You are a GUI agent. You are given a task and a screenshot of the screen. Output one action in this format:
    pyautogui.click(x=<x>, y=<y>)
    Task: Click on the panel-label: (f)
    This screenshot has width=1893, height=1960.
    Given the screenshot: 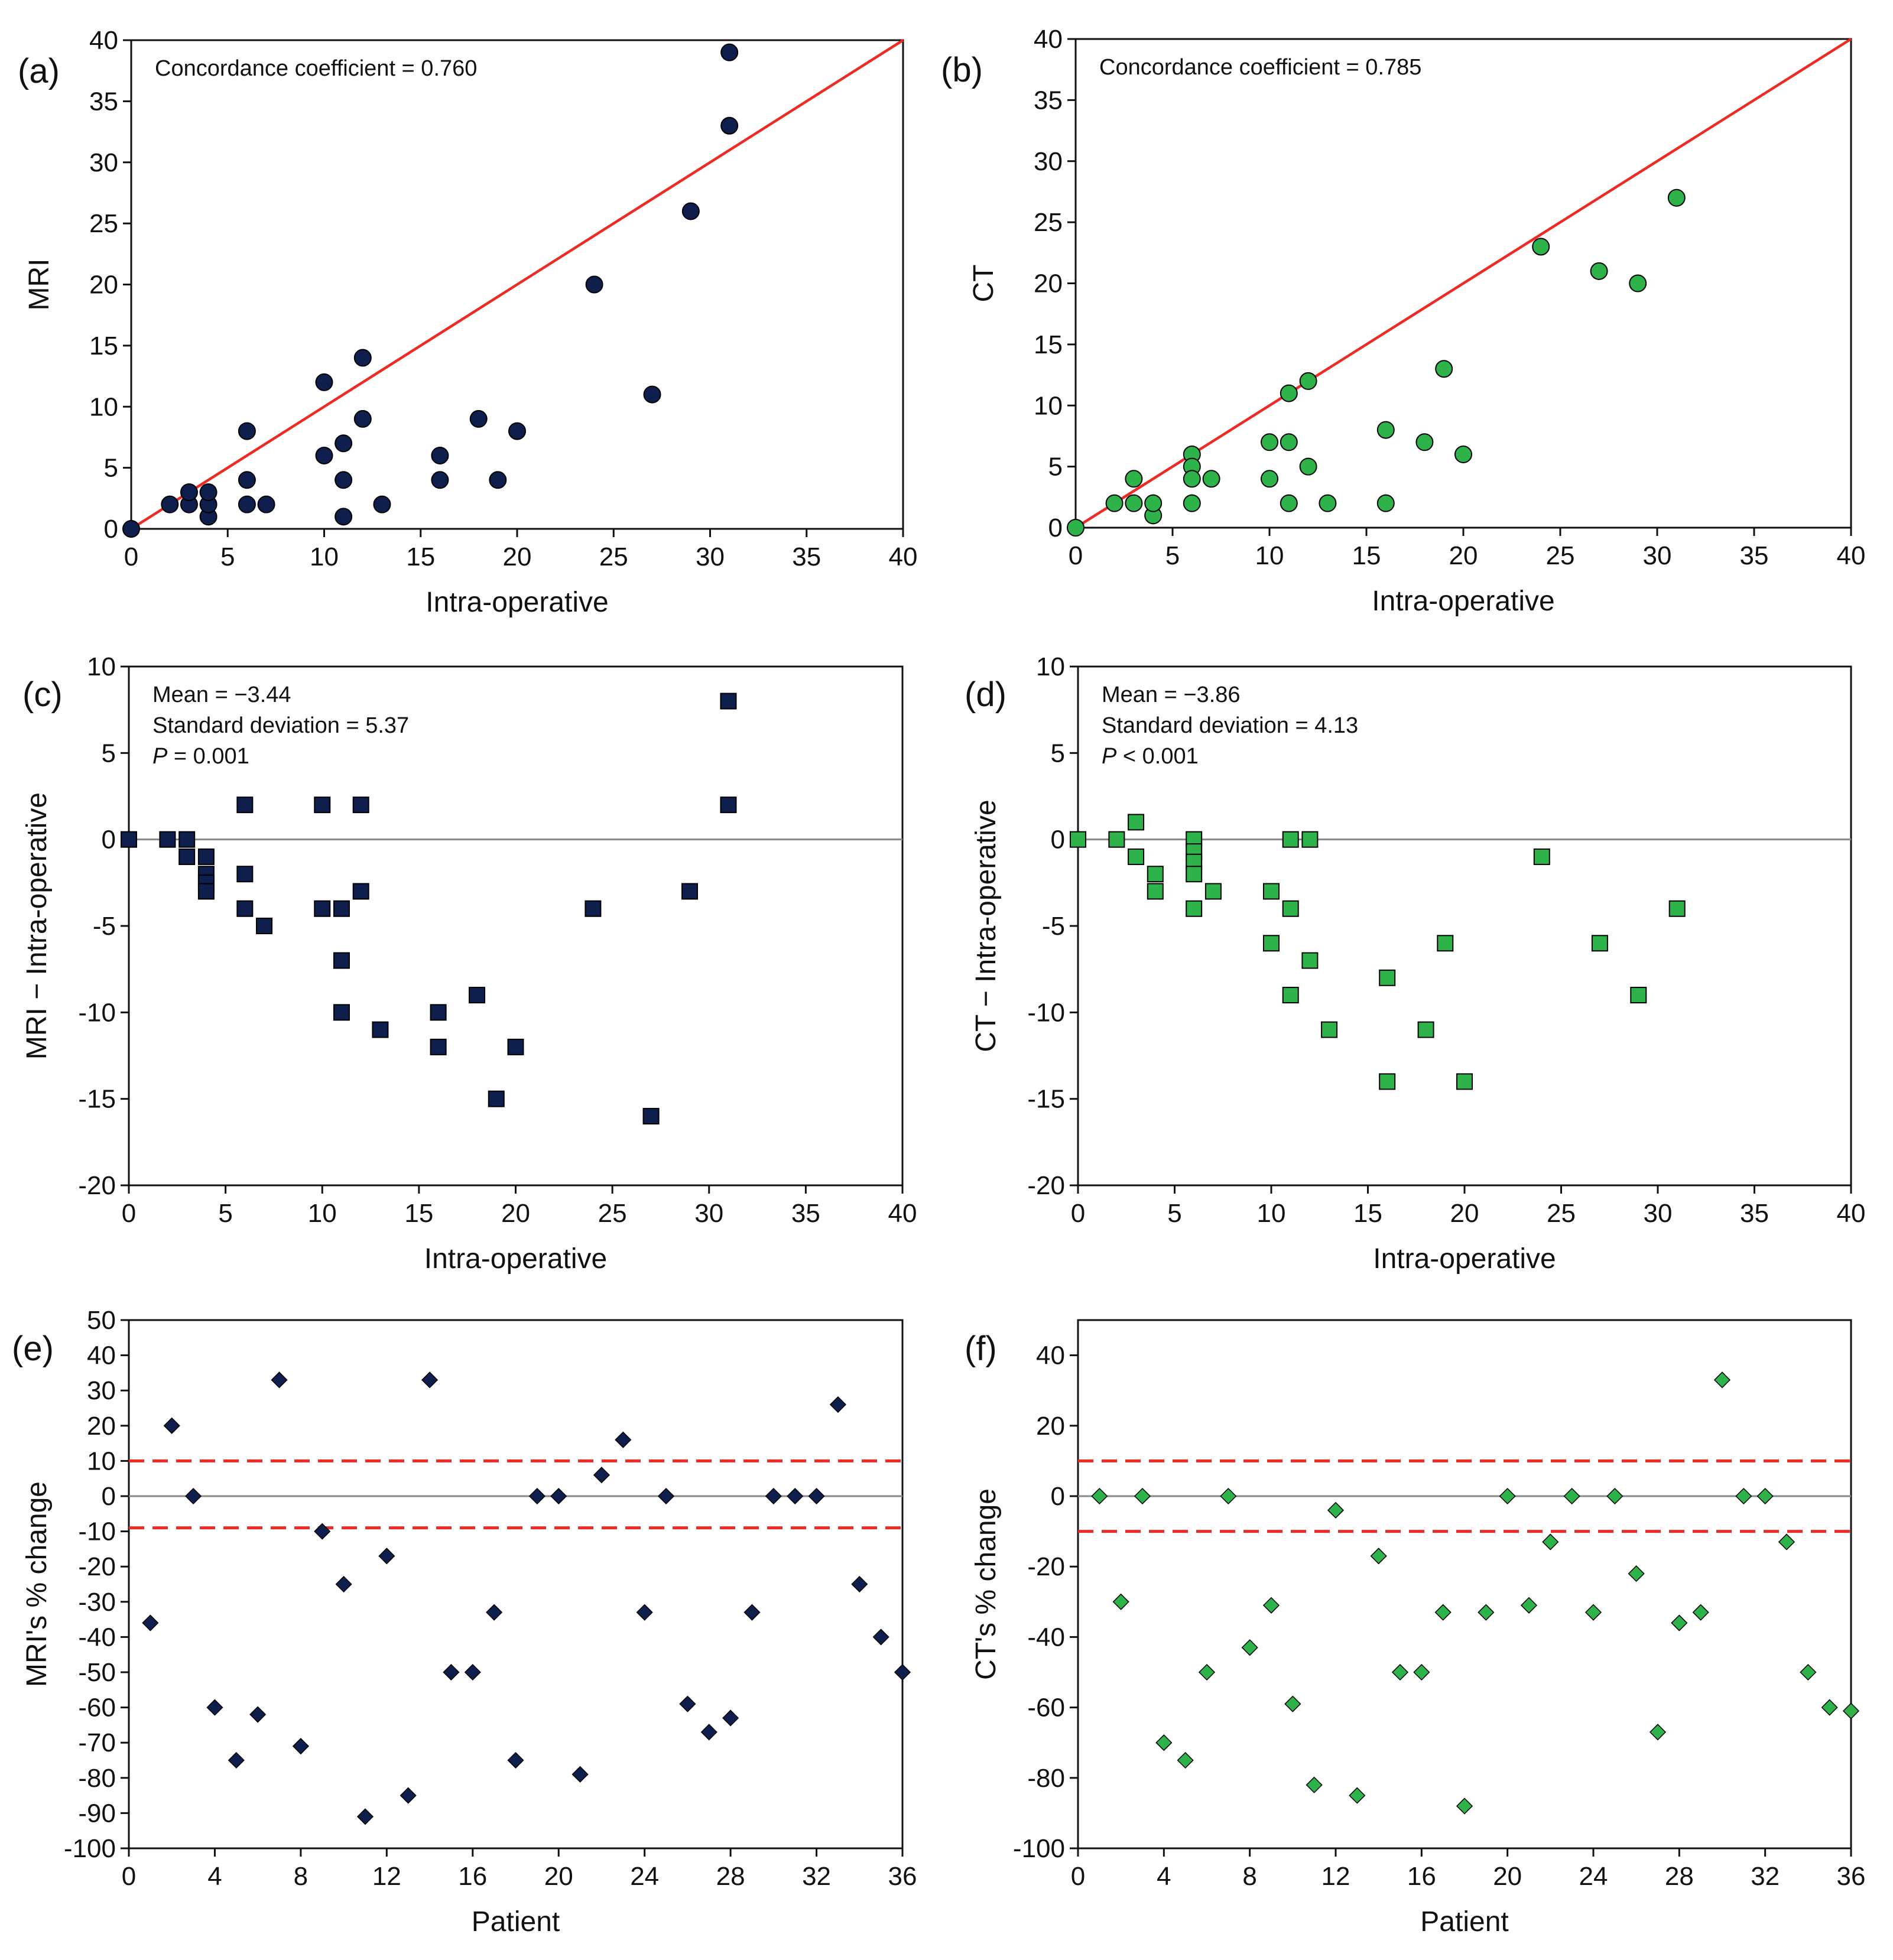 What is the action you would take?
    pyautogui.click(x=981, y=1349)
    